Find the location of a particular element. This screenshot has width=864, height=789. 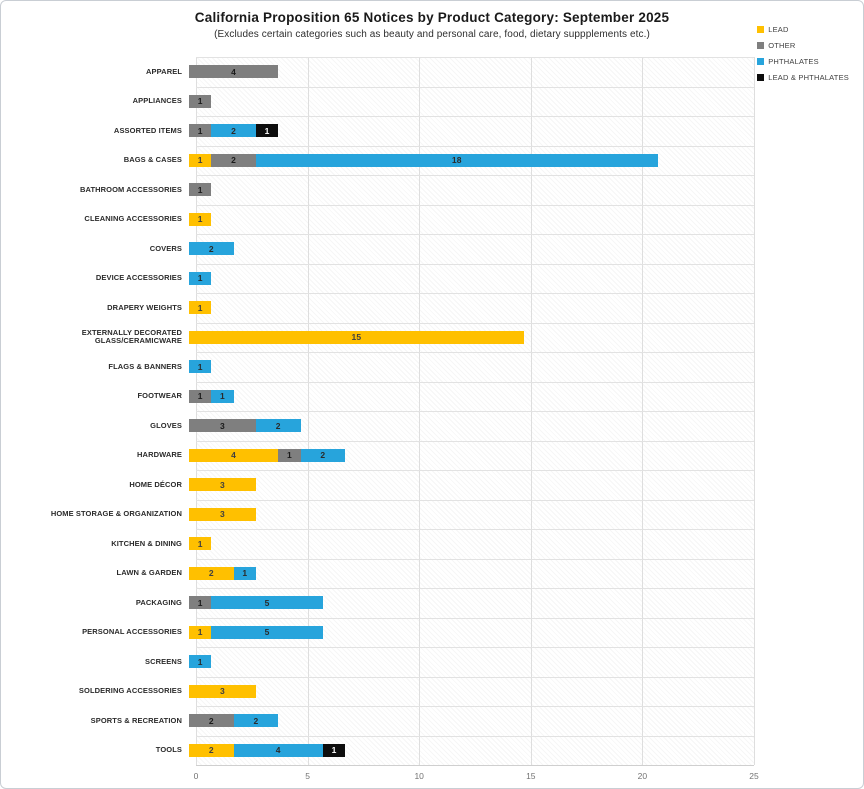

bar-track: 2 4 1 is located at coordinates (267, 750).